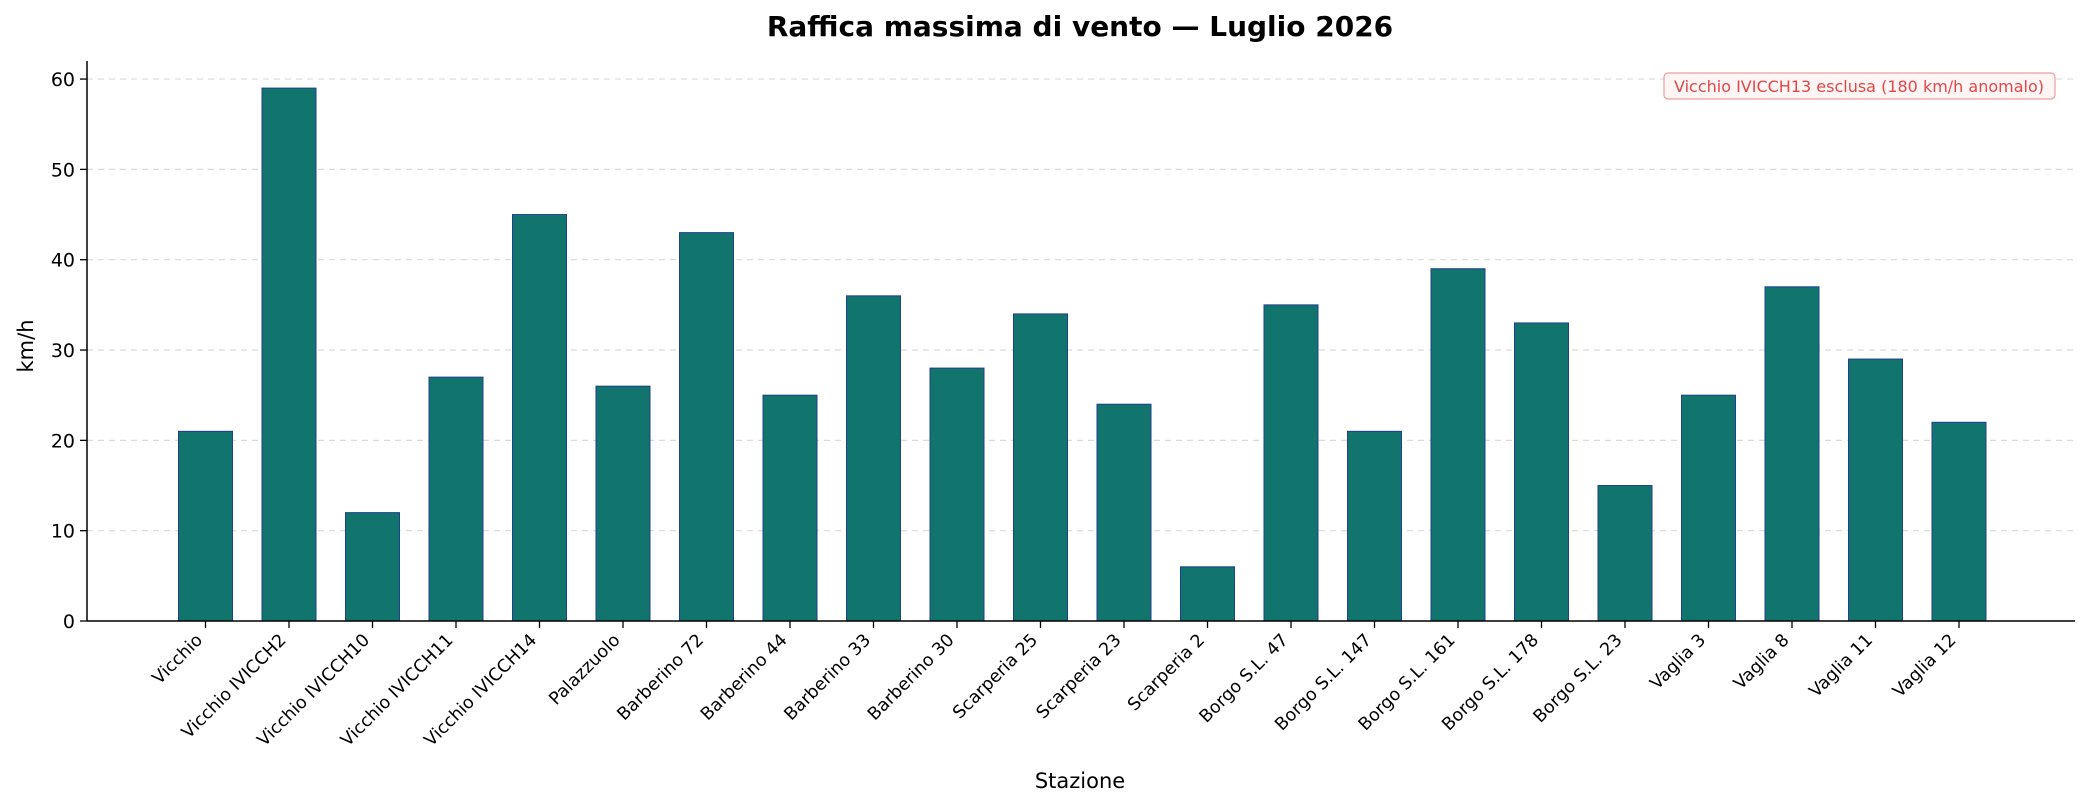  I want to click on x-tick-label: Barberino 44, so click(744, 677).